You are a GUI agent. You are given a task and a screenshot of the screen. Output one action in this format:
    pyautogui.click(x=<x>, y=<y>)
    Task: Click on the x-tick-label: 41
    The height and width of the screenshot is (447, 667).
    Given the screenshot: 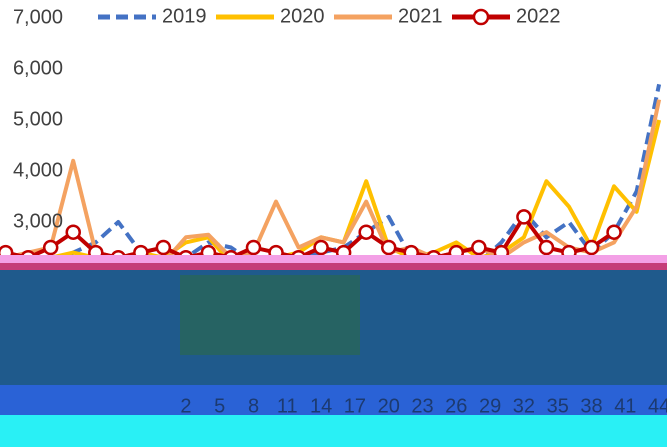 What is the action you would take?
    pyautogui.click(x=625, y=406)
    